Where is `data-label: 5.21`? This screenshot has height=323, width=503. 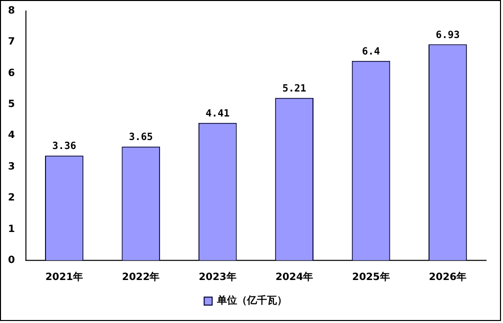
data-label: 5.21 is located at coordinates (294, 89).